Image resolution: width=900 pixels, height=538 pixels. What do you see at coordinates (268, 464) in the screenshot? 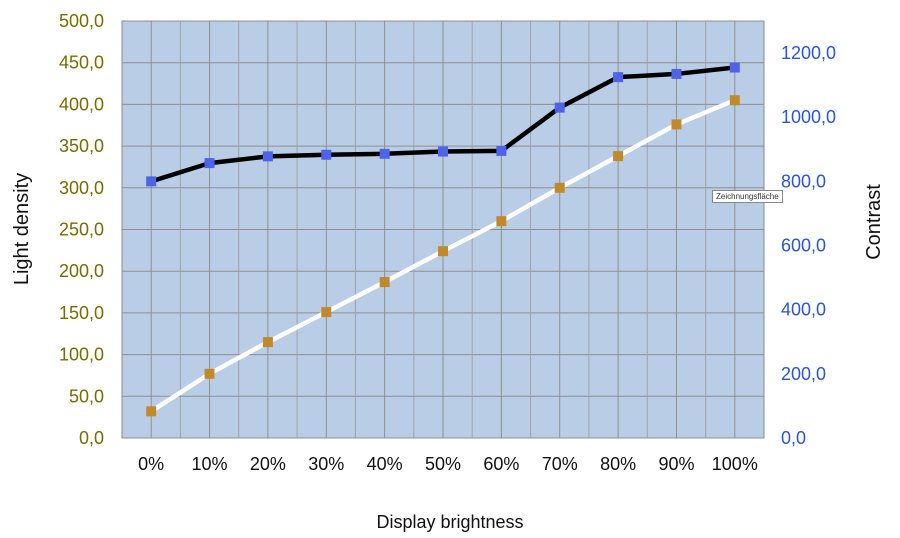
I see `x-tick-label: 20%` at bounding box center [268, 464].